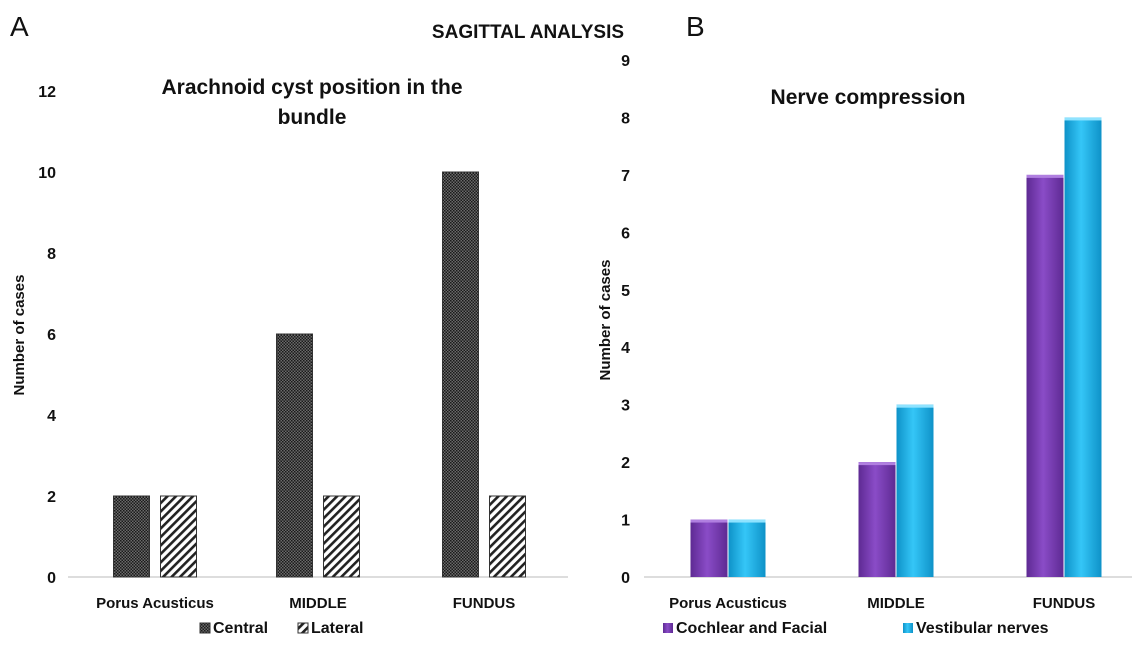 This screenshot has width=1140, height=646. I want to click on legend-label-central: Central, so click(240, 628).